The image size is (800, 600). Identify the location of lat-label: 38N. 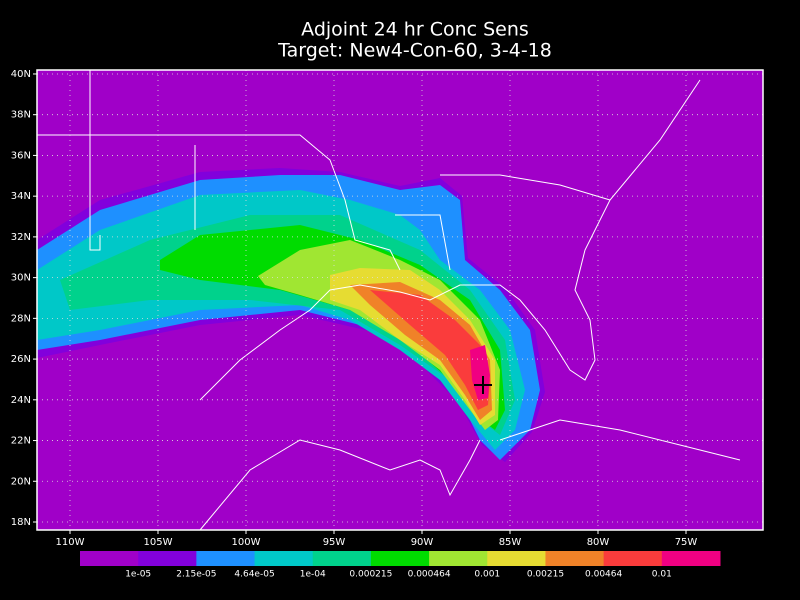
(21, 115).